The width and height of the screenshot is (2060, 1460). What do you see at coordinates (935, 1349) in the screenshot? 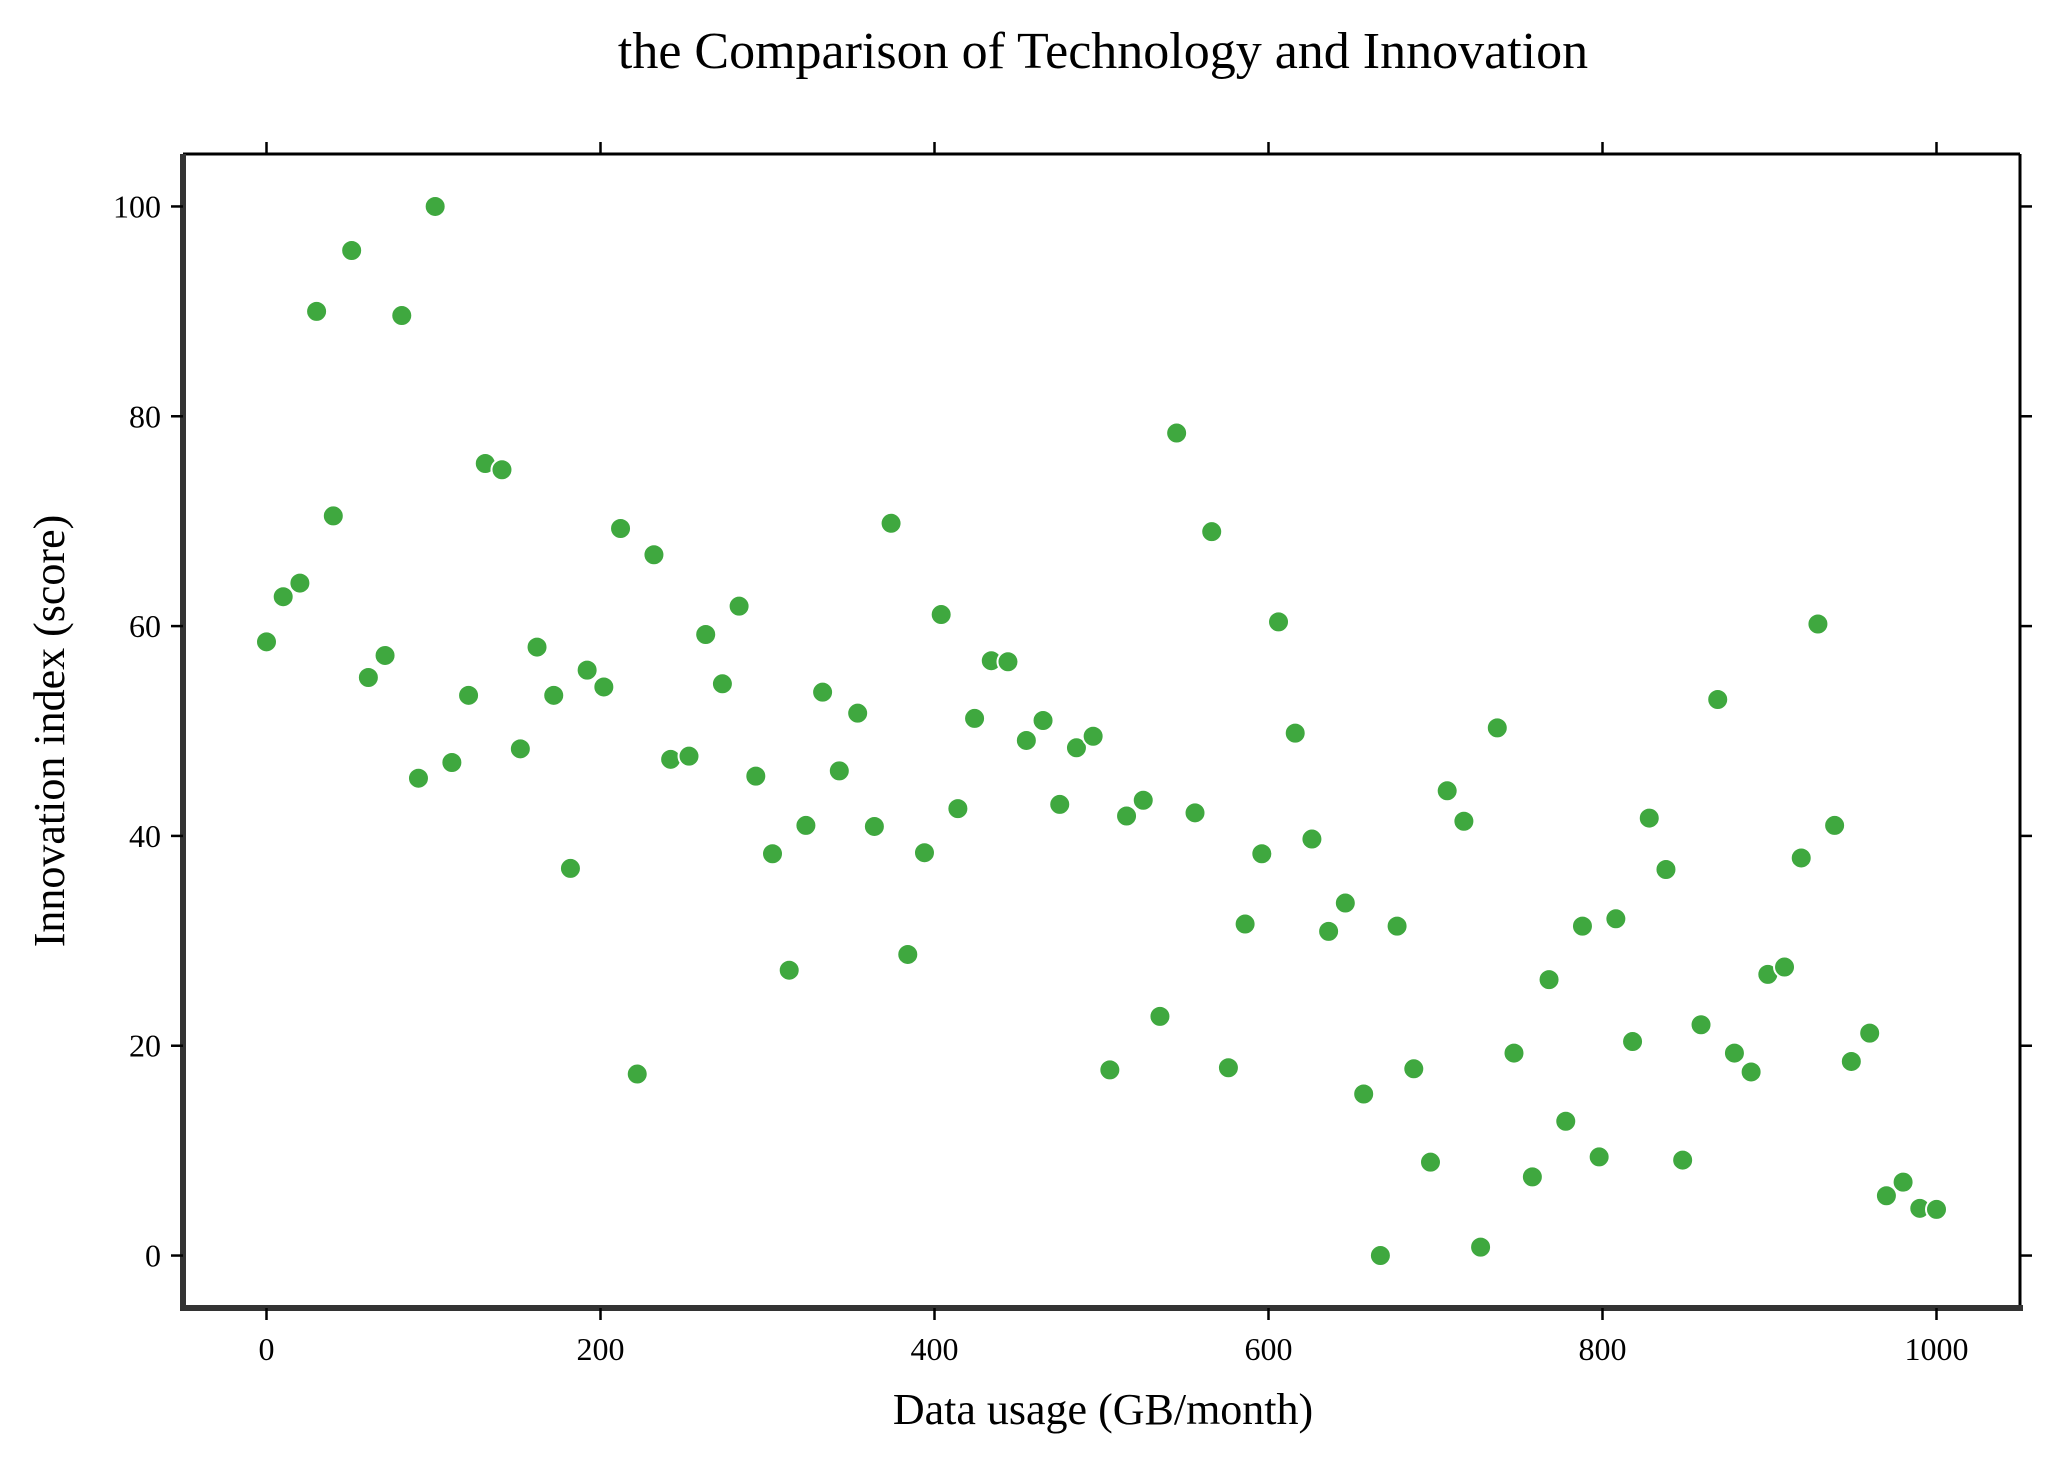
I see `x-tick-label: 400` at bounding box center [935, 1349].